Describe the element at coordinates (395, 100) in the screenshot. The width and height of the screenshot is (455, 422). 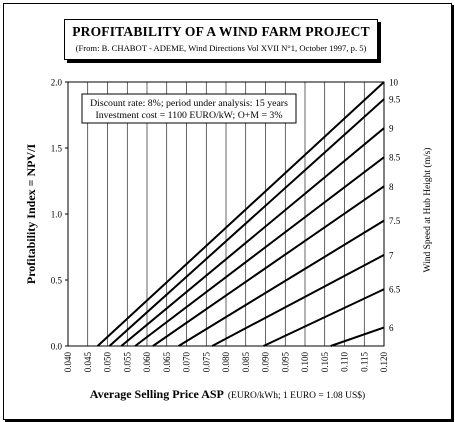
I see `series-label-9-5: 9.5` at that location.